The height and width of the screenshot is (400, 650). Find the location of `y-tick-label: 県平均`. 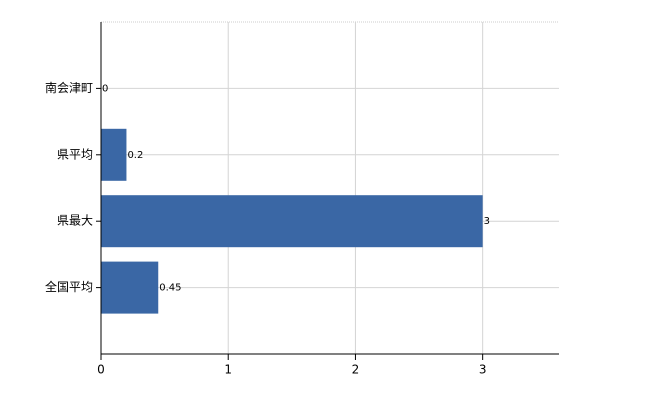

y-tick-label: 県平均 is located at coordinates (75, 154).